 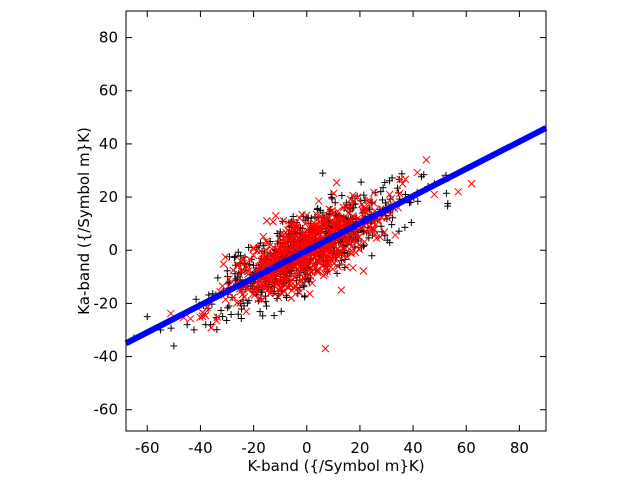 What do you see at coordinates (413, 448) in the screenshot?
I see `x-tick-label: 40` at bounding box center [413, 448].